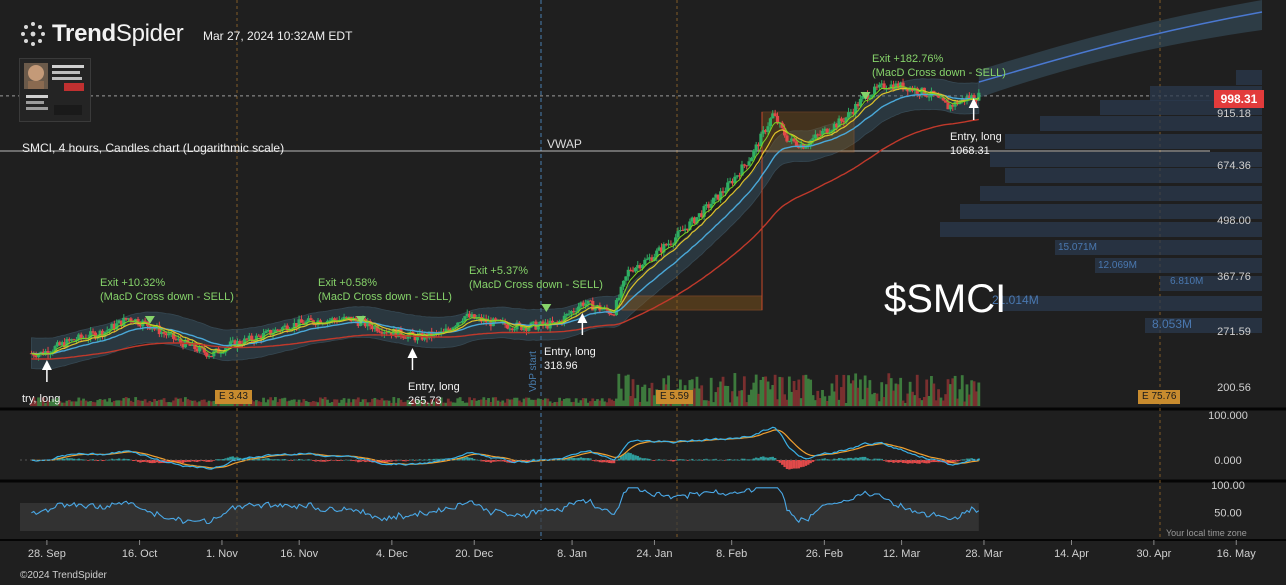  I want to click on brand-logo: TrendSpider, so click(102, 34).